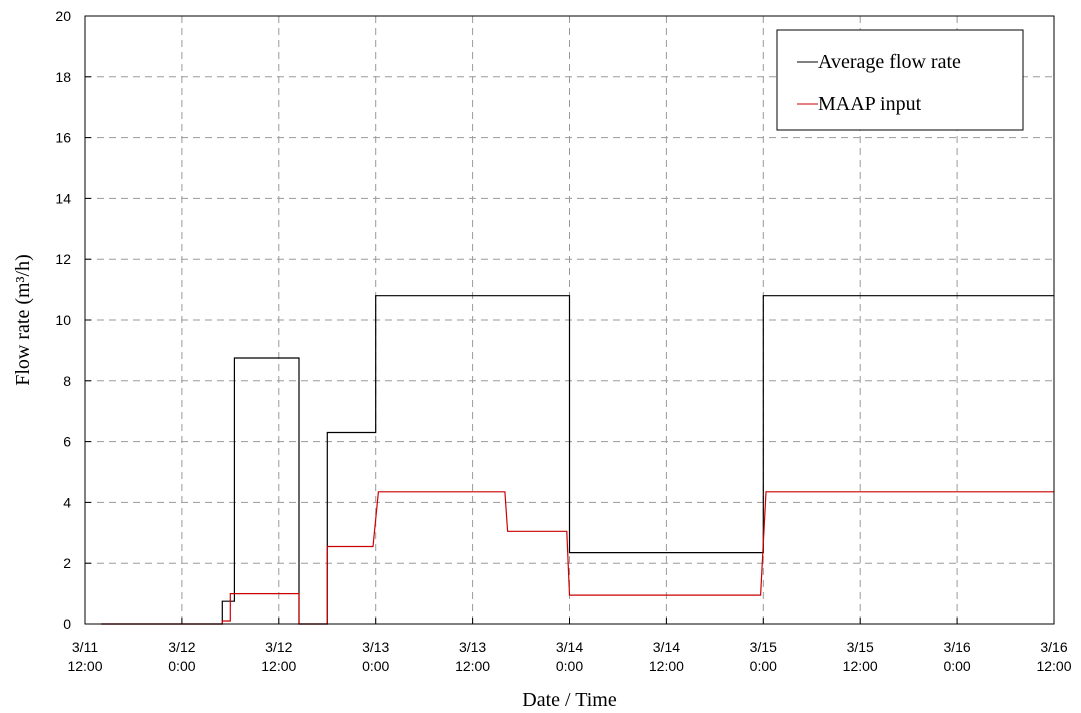 The height and width of the screenshot is (713, 1081). What do you see at coordinates (1053, 656) in the screenshot?
I see `x-tick-label: 3/16 12:00` at bounding box center [1053, 656].